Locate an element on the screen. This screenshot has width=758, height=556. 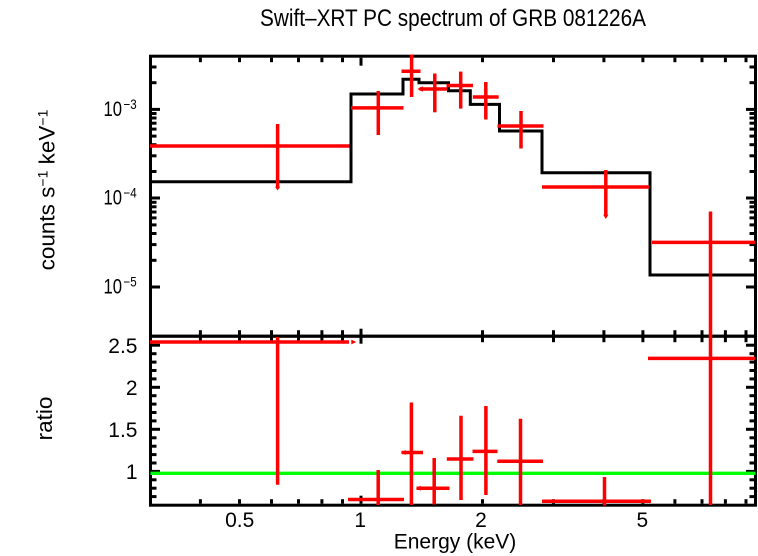
svg-text: −4 is located at coordinates (131, 193).